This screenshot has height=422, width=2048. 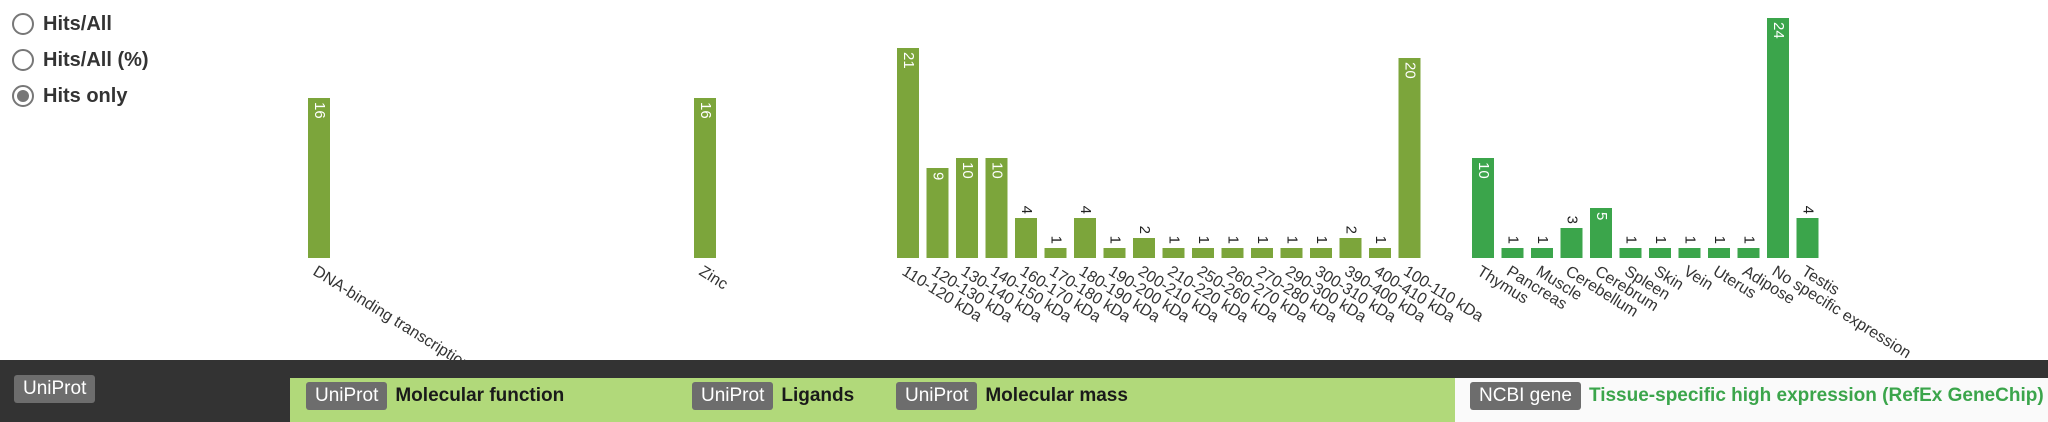 I want to click on tag-molecular-function: UniProt Molecular function, so click(x=435, y=396).